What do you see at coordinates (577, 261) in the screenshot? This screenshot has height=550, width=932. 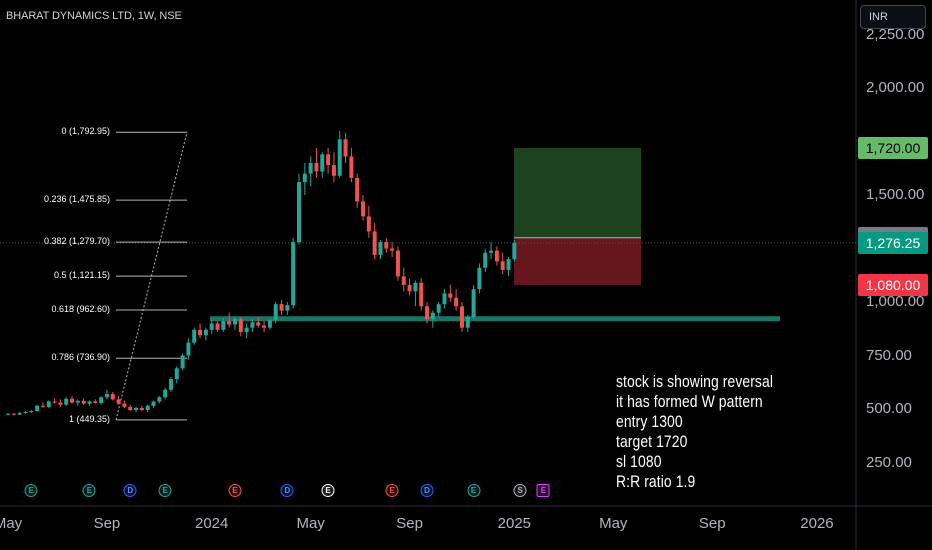 I see `position-stop-zone` at bounding box center [577, 261].